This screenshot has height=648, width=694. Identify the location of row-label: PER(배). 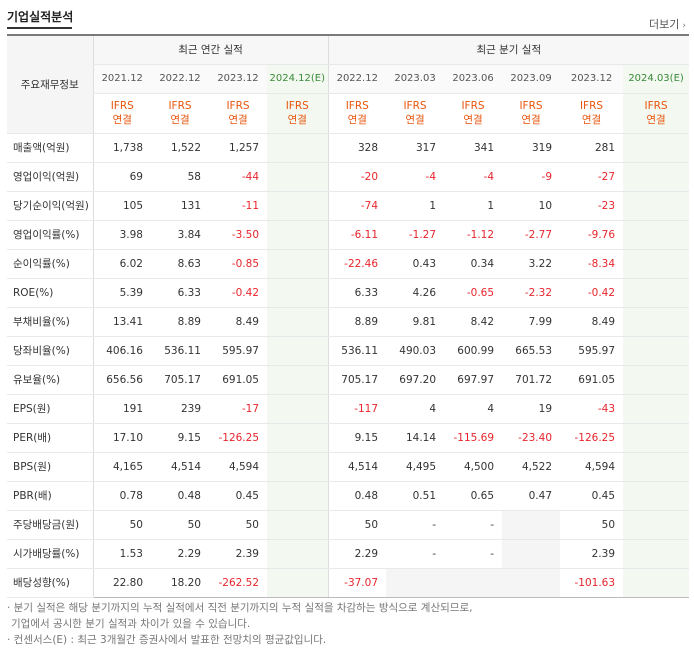
(50, 438).